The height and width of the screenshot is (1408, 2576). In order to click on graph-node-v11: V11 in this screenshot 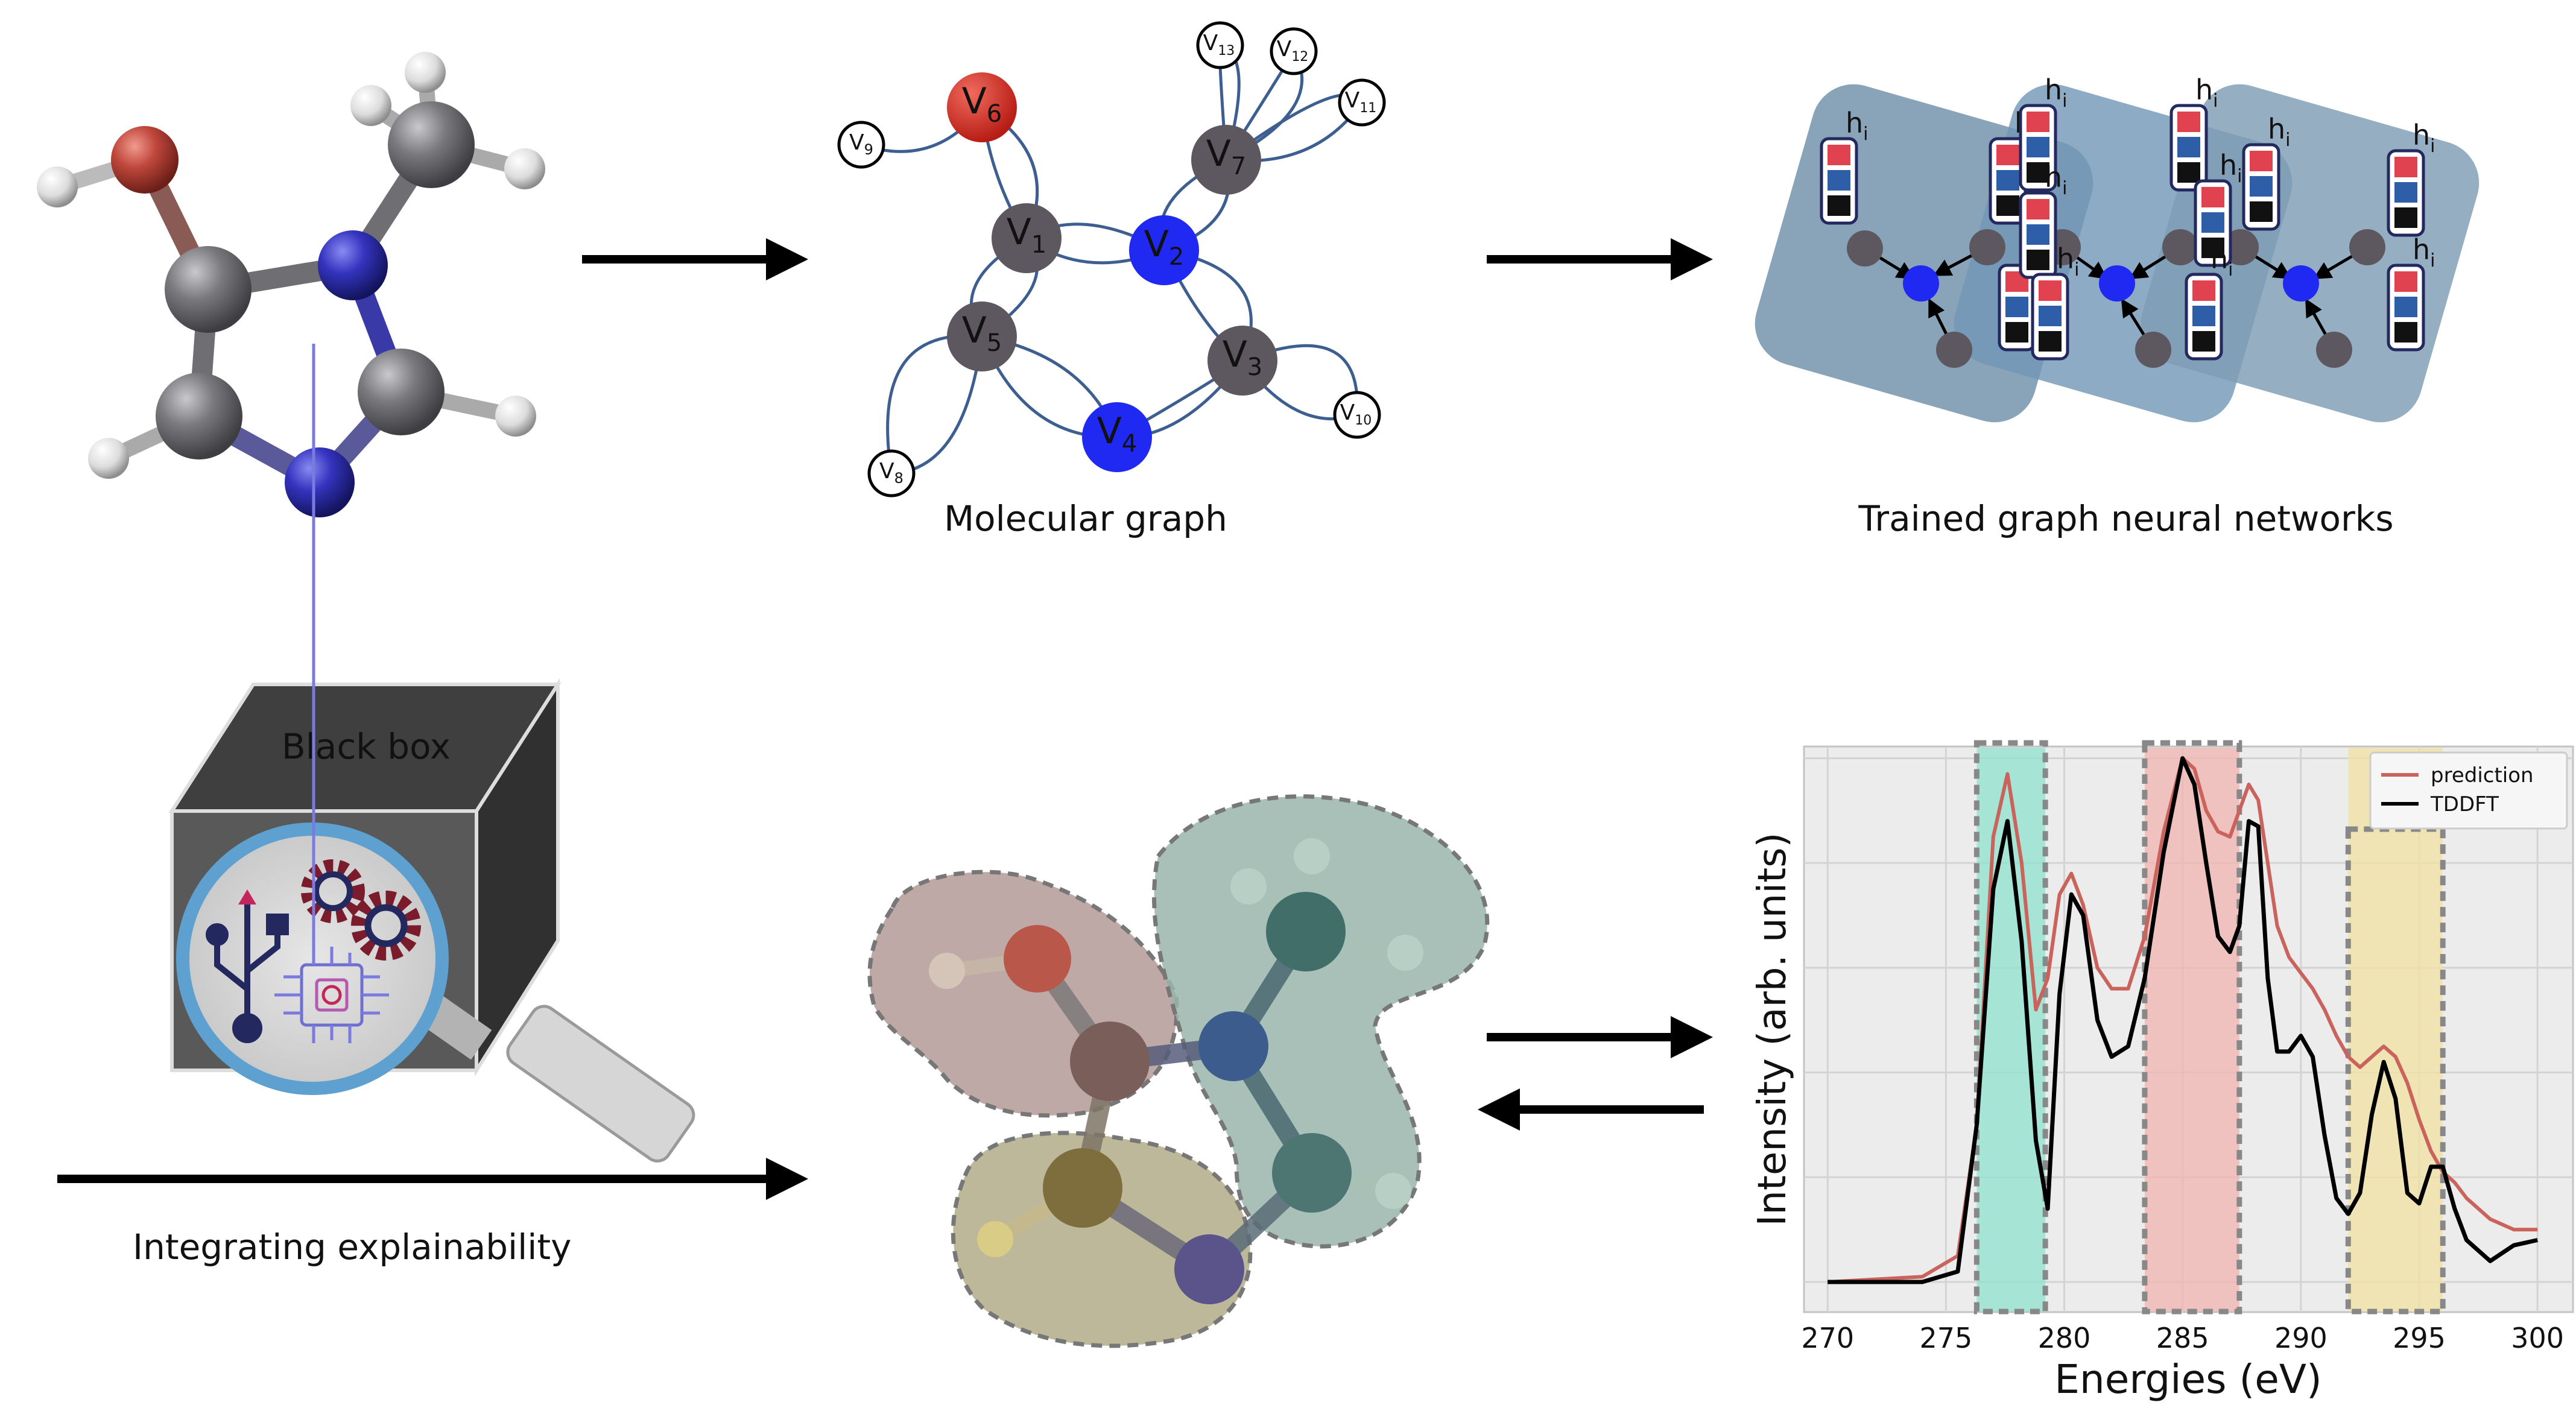, I will do `click(1362, 103)`.